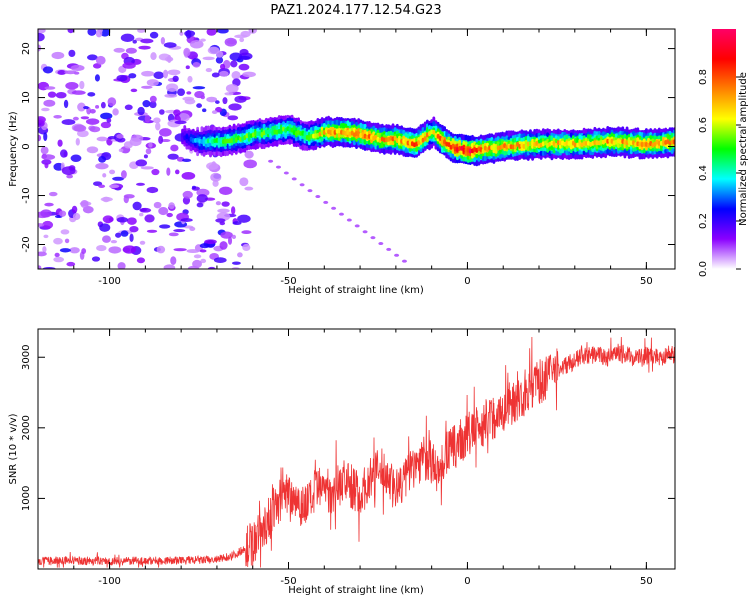 This screenshot has height=600, width=750. Describe the element at coordinates (288, 581) in the screenshot. I see `x-tick-label: -50` at that location.